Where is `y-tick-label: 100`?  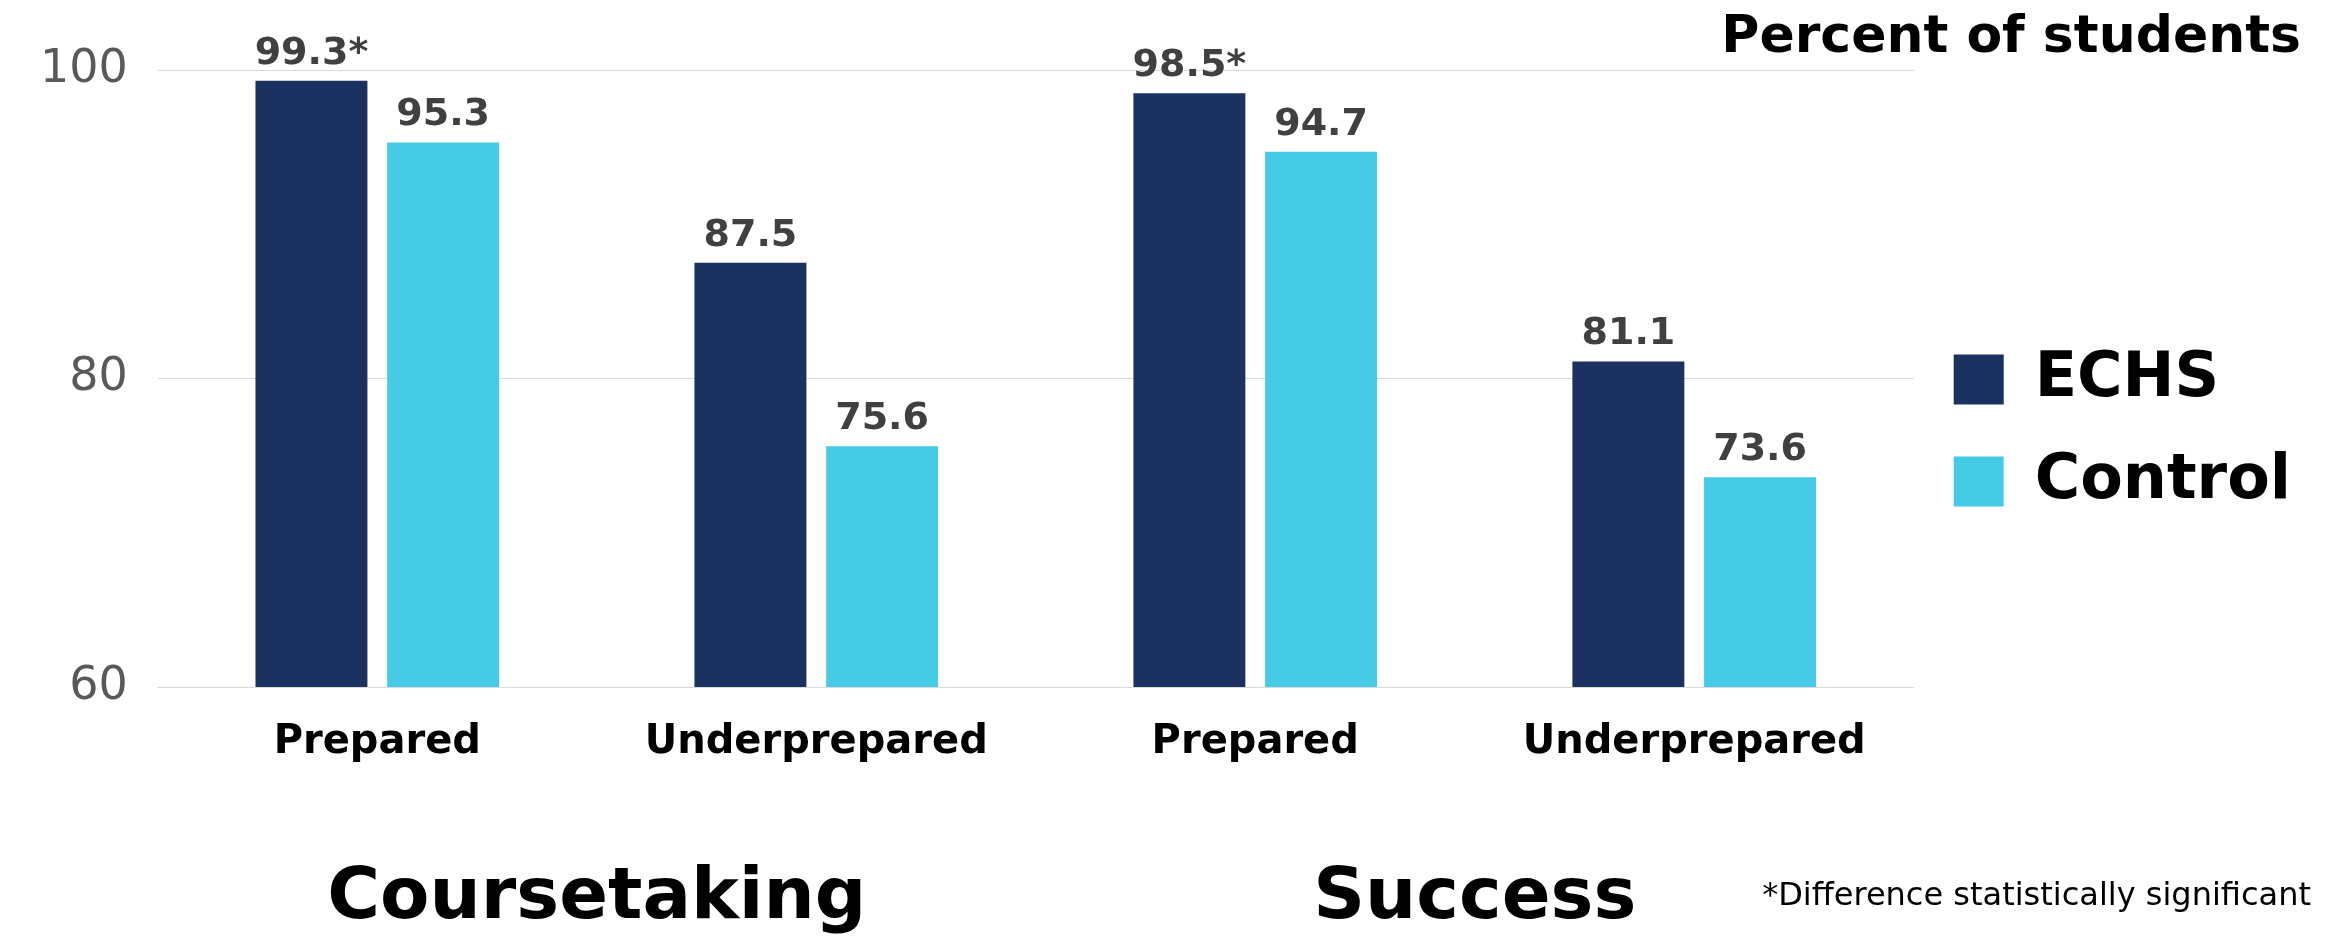 y-tick-label: 100 is located at coordinates (83, 65).